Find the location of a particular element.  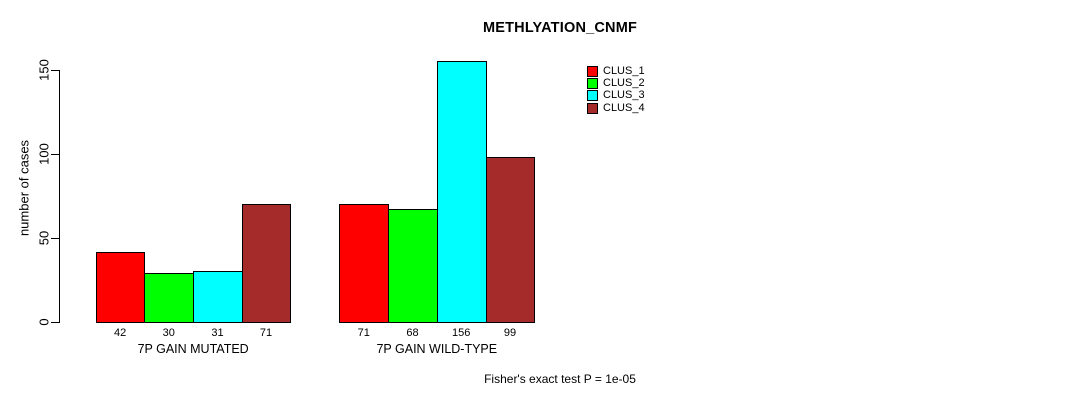

legend-label: CLUS_2 is located at coordinates (624, 83).